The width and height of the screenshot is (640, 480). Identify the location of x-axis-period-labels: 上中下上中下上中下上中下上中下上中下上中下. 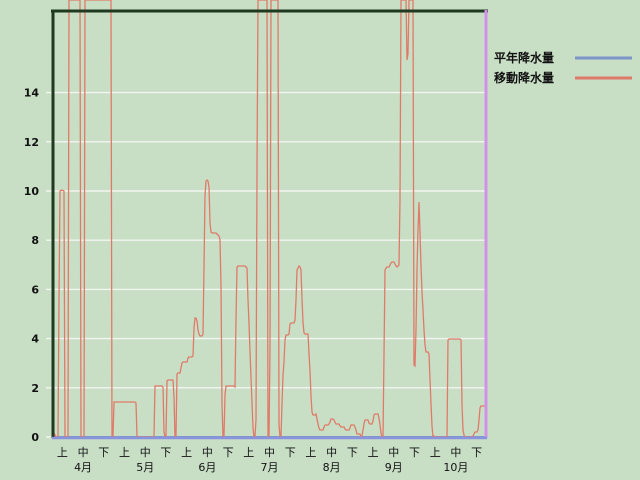
(269, 452).